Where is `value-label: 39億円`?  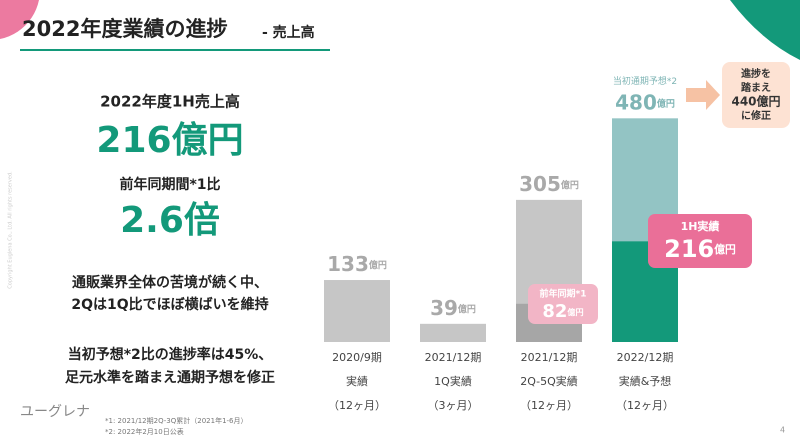
value-label: 39億円 is located at coordinates (453, 307).